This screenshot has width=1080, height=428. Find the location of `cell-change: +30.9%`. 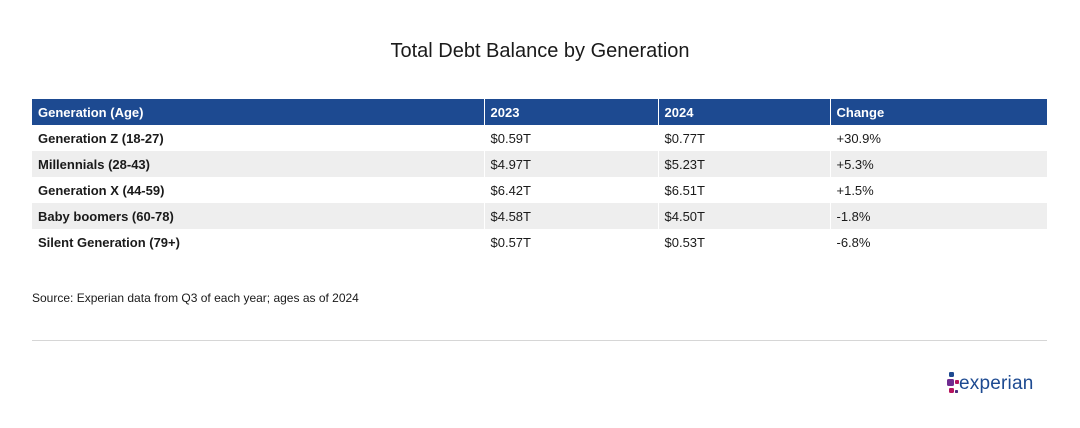

cell-change: +30.9% is located at coordinates (938, 138).